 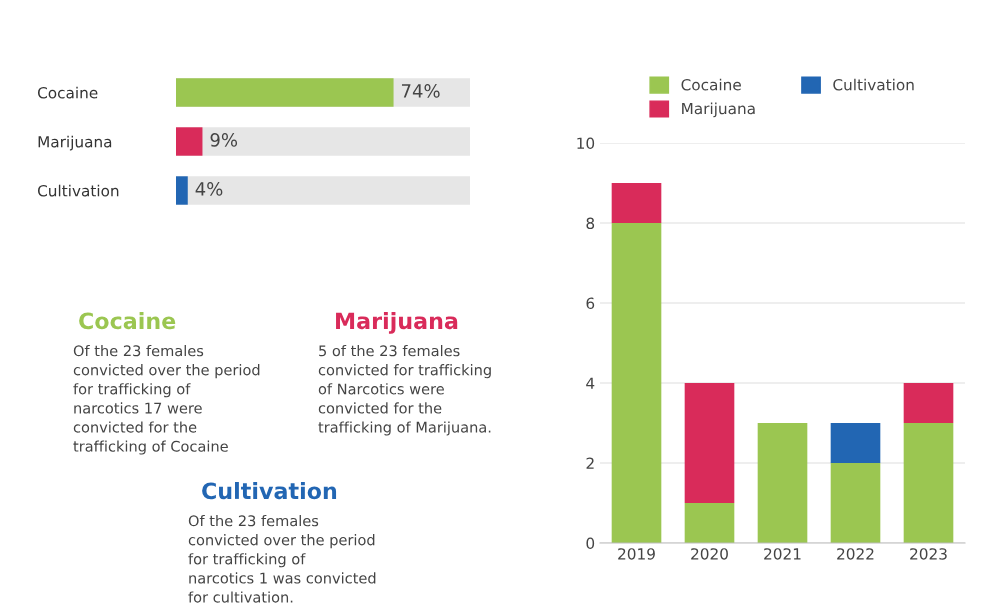 I want to click on data-label: 4%, so click(x=209, y=189).